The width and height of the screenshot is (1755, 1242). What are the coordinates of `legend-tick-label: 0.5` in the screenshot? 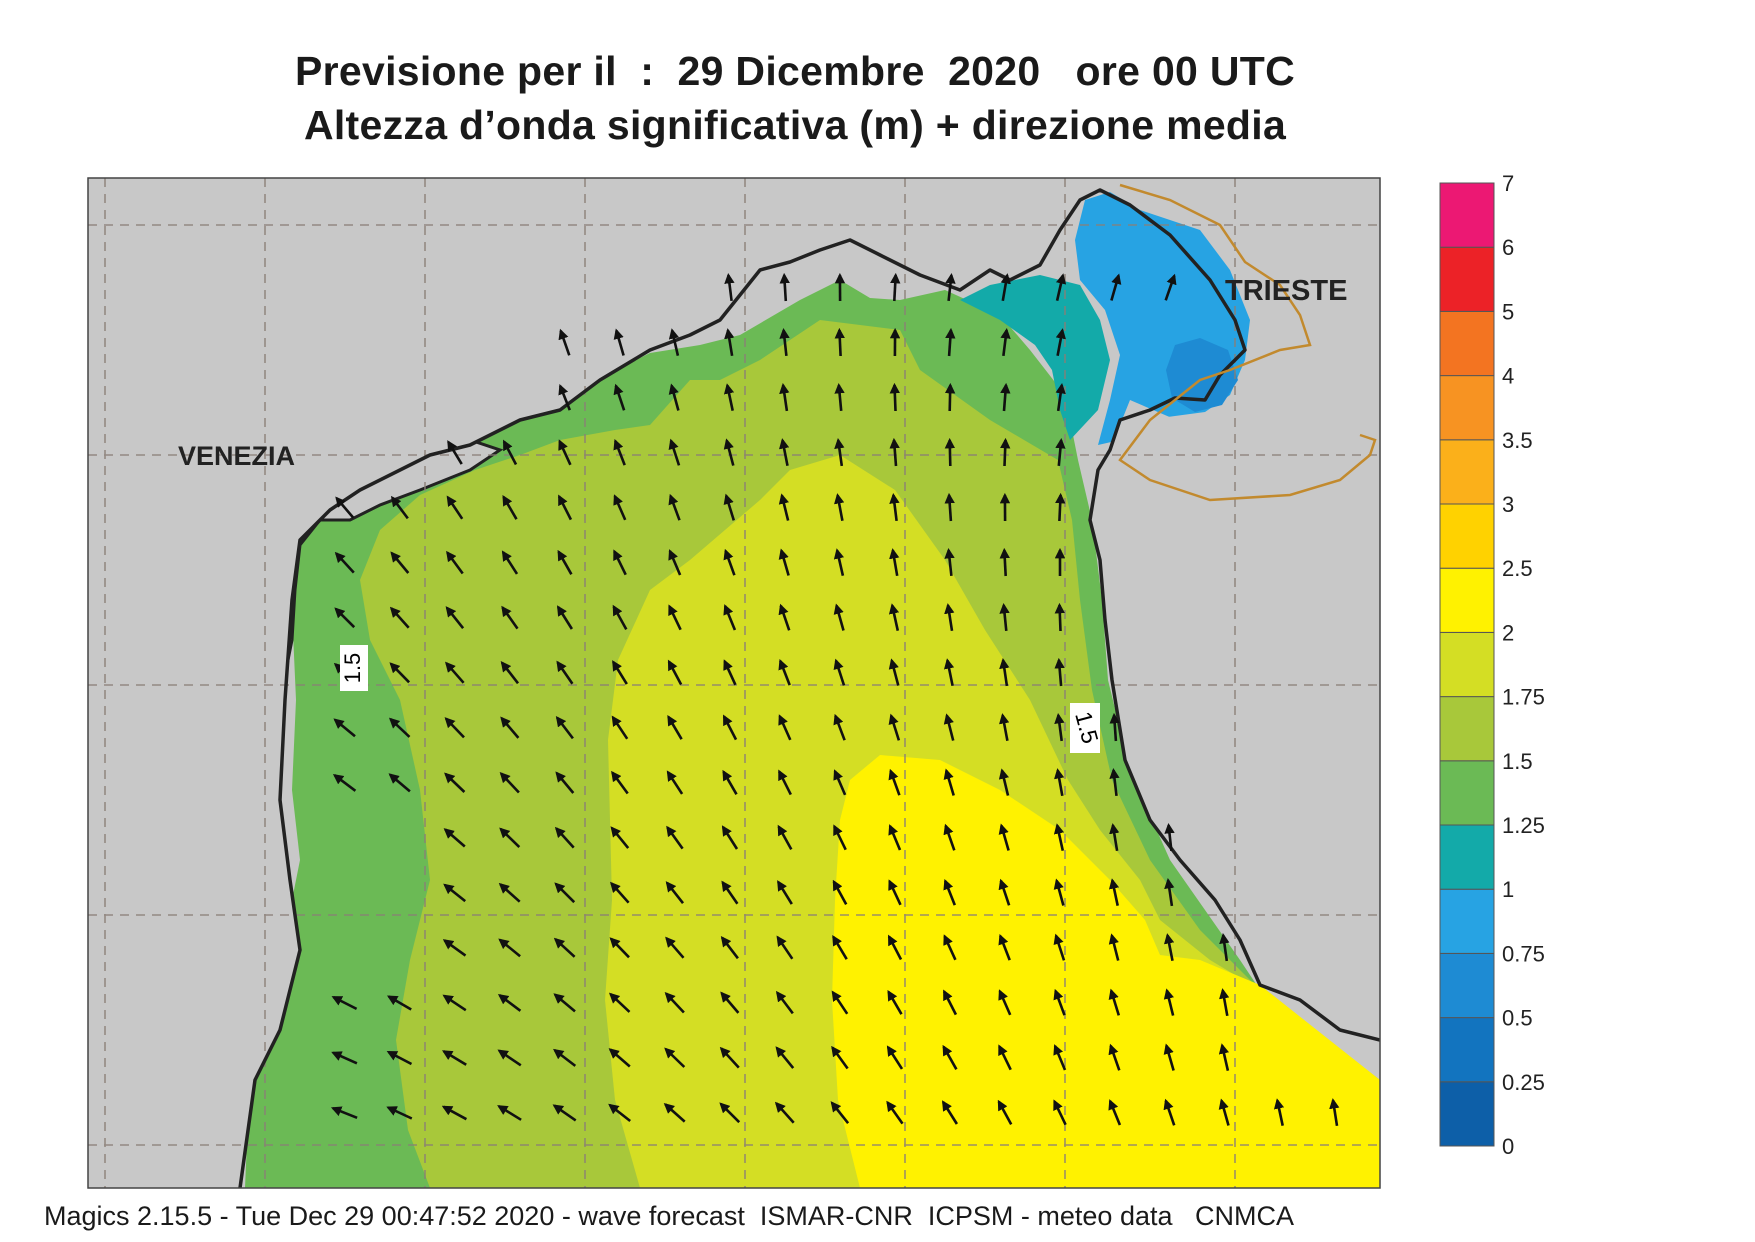 It's located at (1517, 1018).